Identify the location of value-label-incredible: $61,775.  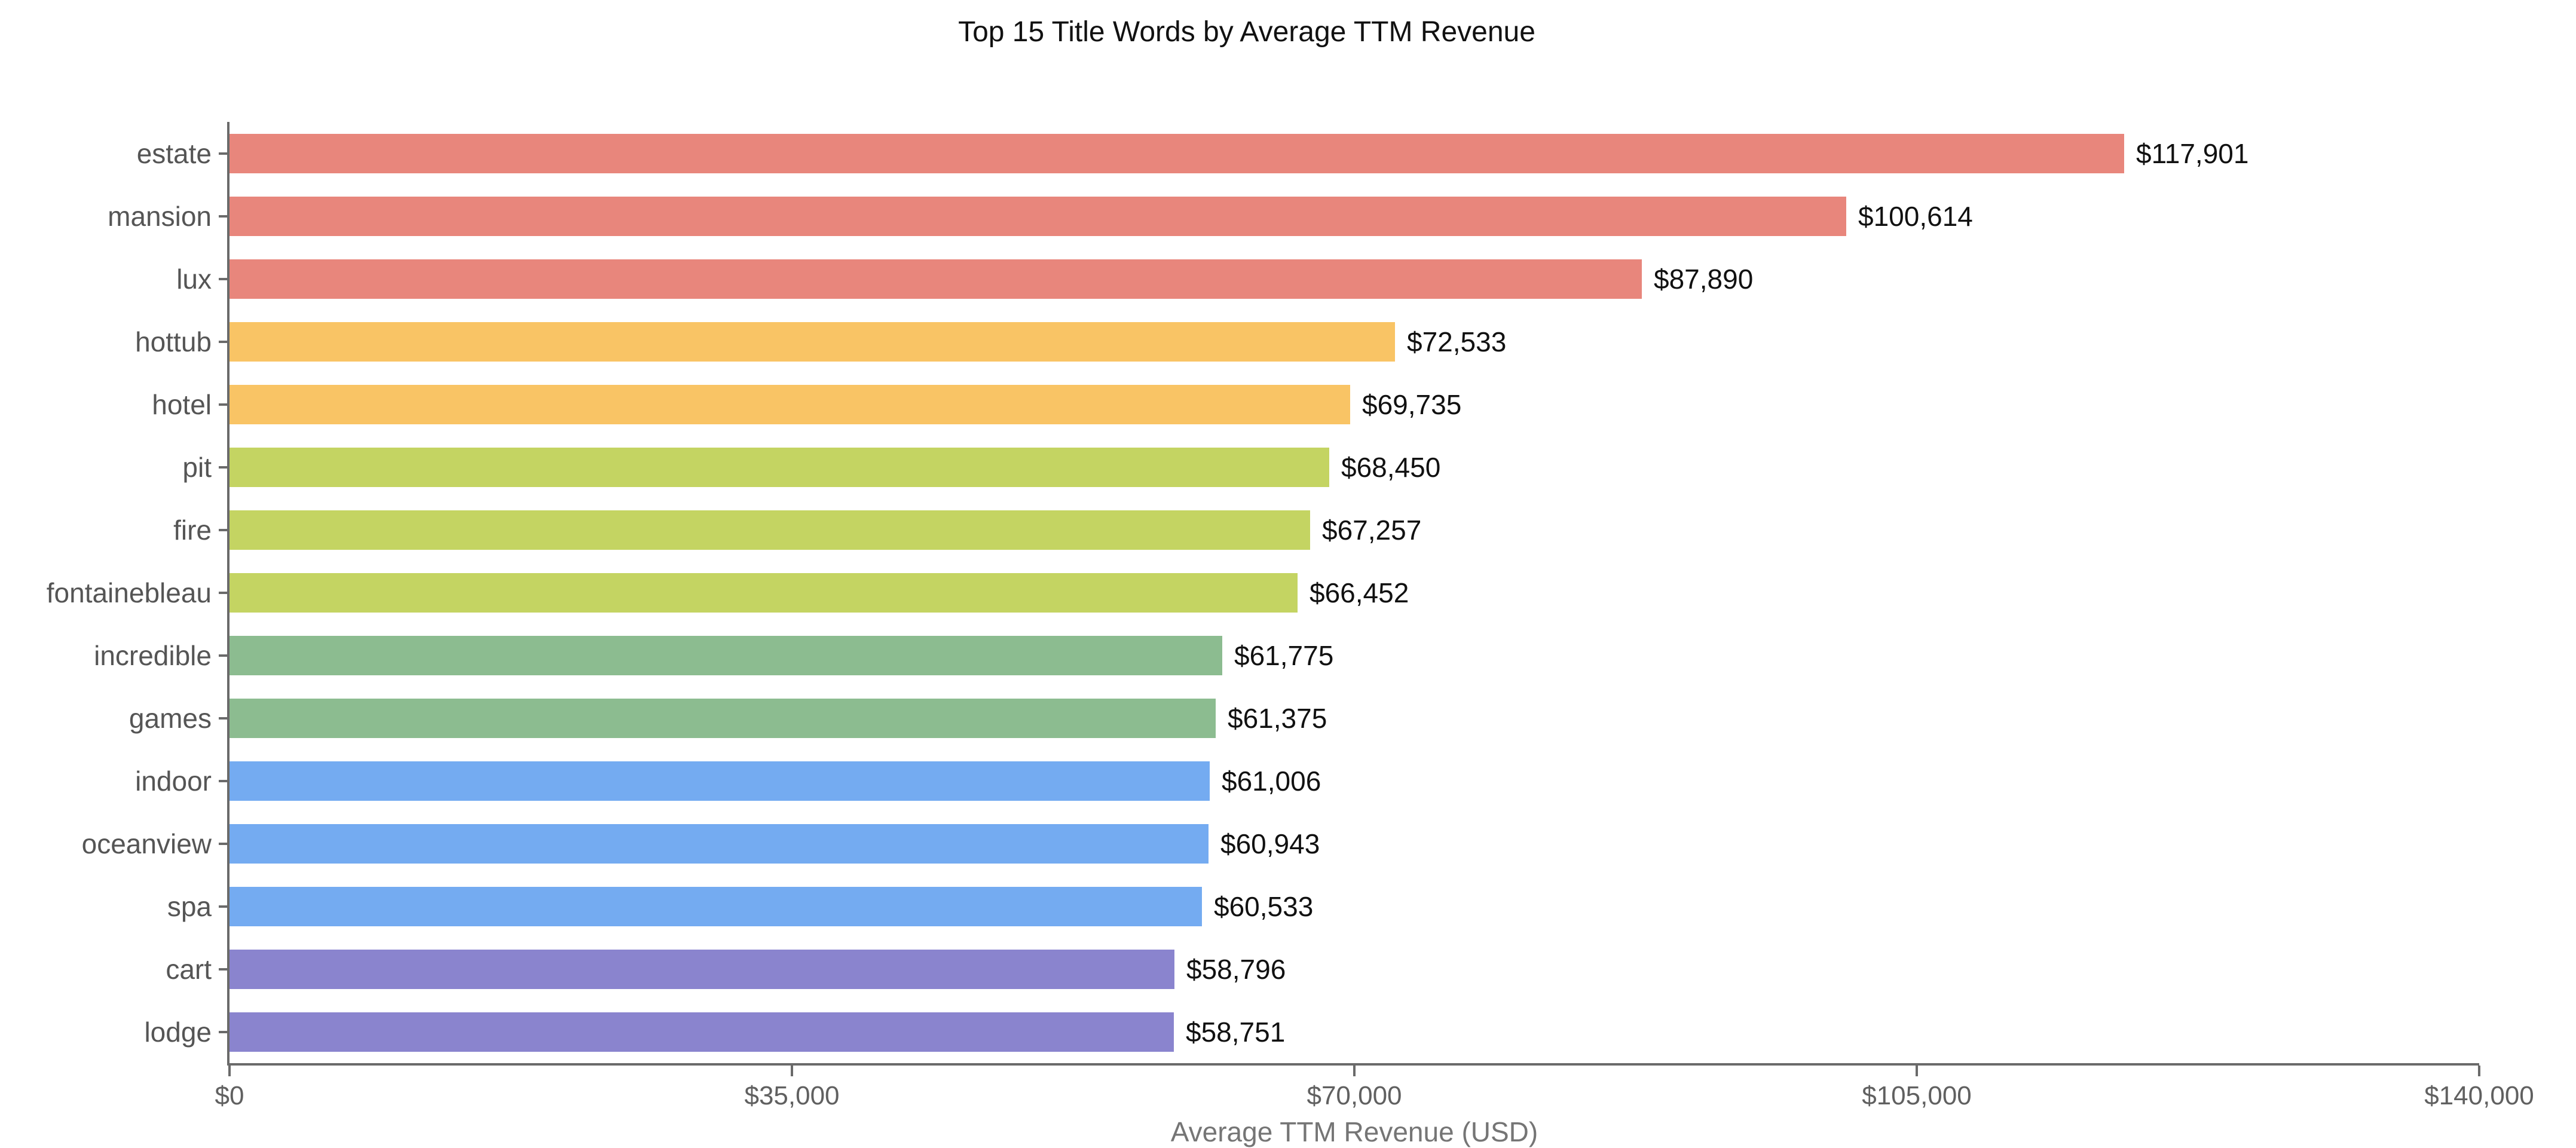
(1284, 655).